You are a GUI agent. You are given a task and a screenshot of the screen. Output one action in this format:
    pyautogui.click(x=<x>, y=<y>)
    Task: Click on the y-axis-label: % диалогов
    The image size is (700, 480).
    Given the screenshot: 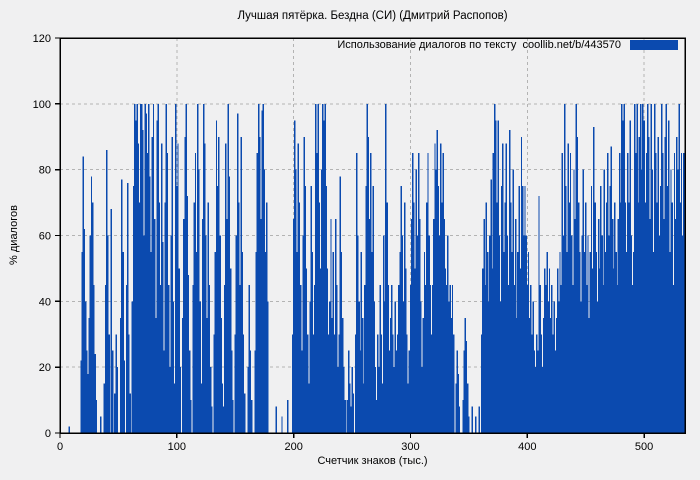 What is the action you would take?
    pyautogui.click(x=14, y=235)
    